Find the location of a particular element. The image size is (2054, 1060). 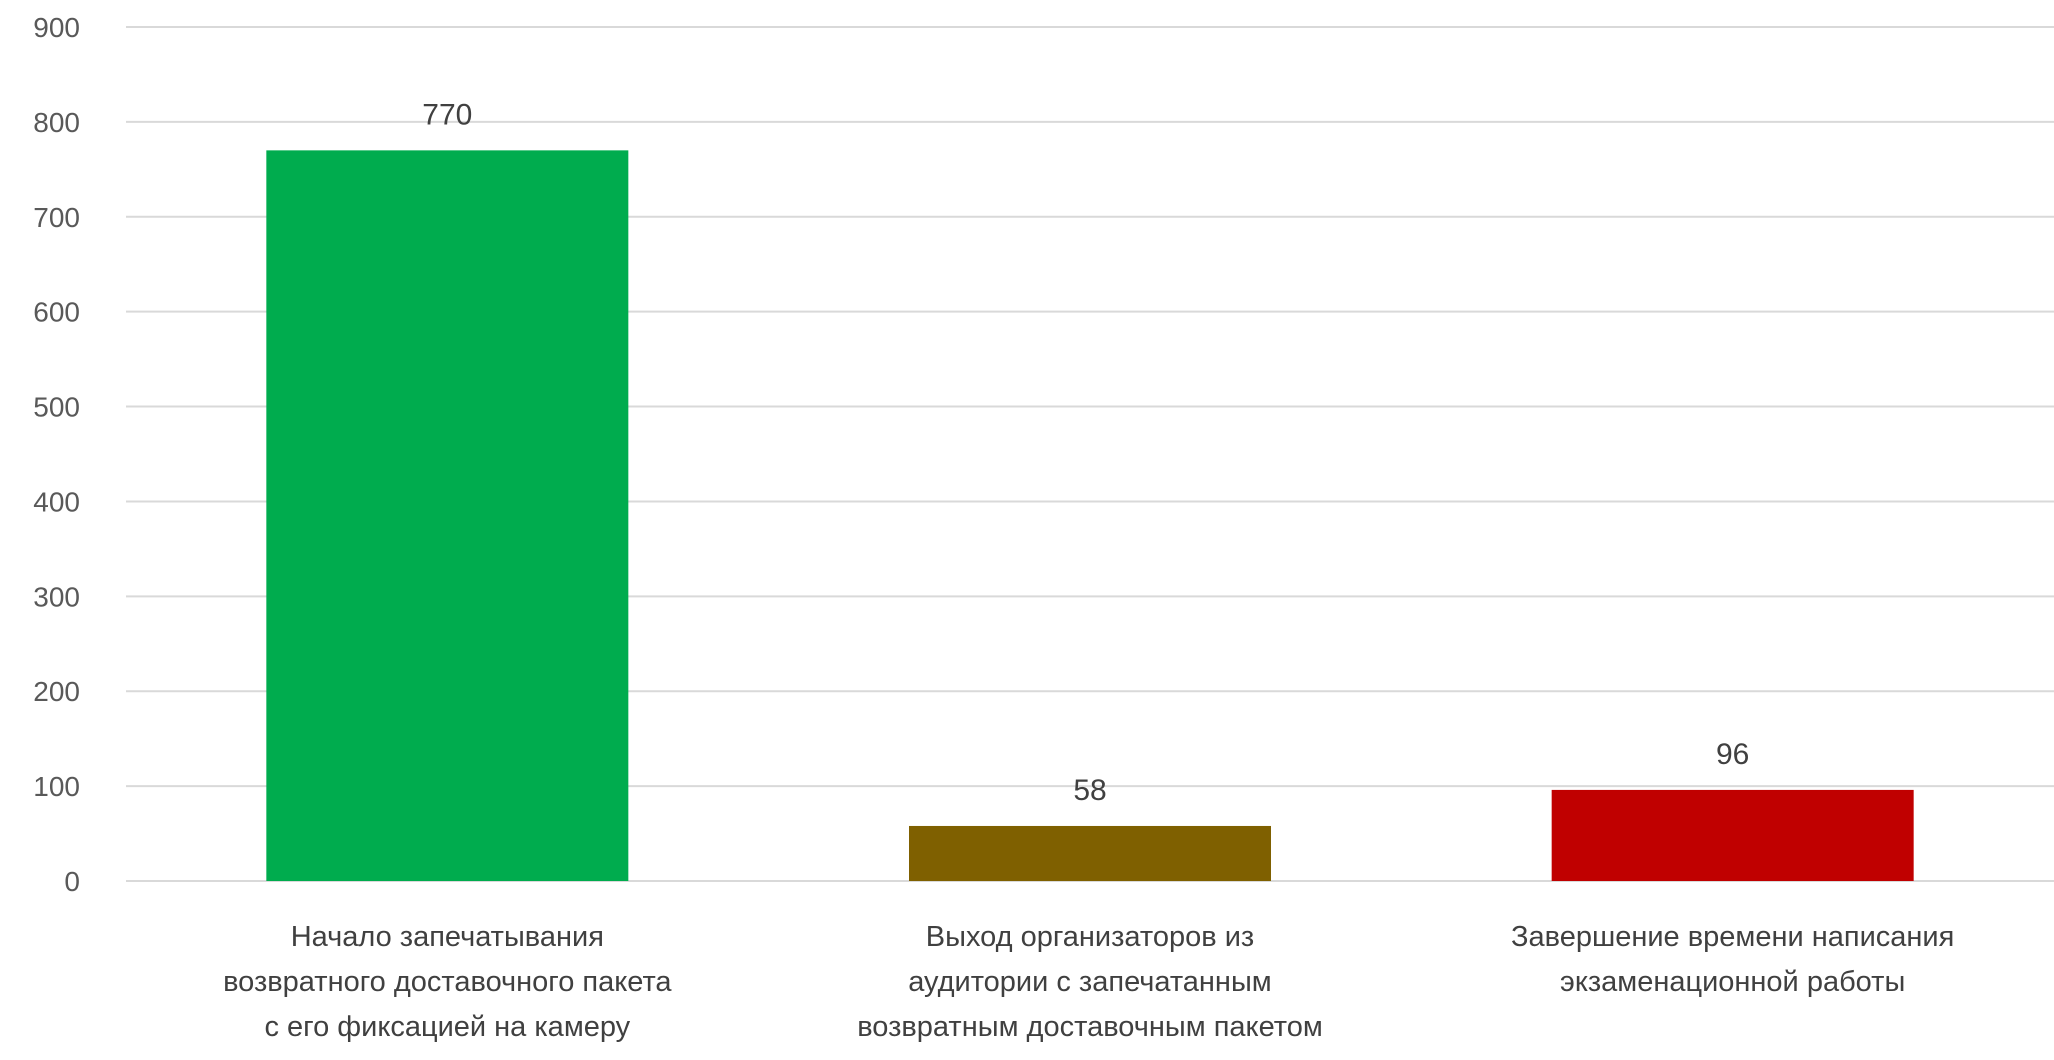

data-label-1: 770 is located at coordinates (447, 114).